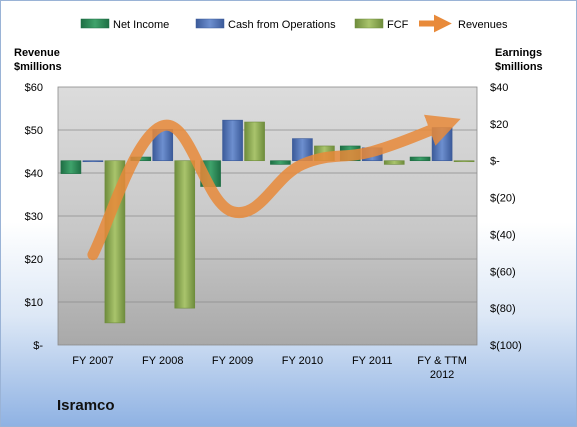 The image size is (577, 427). Describe the element at coordinates (34, 260) in the screenshot. I see `left-tick-label: $20` at that location.